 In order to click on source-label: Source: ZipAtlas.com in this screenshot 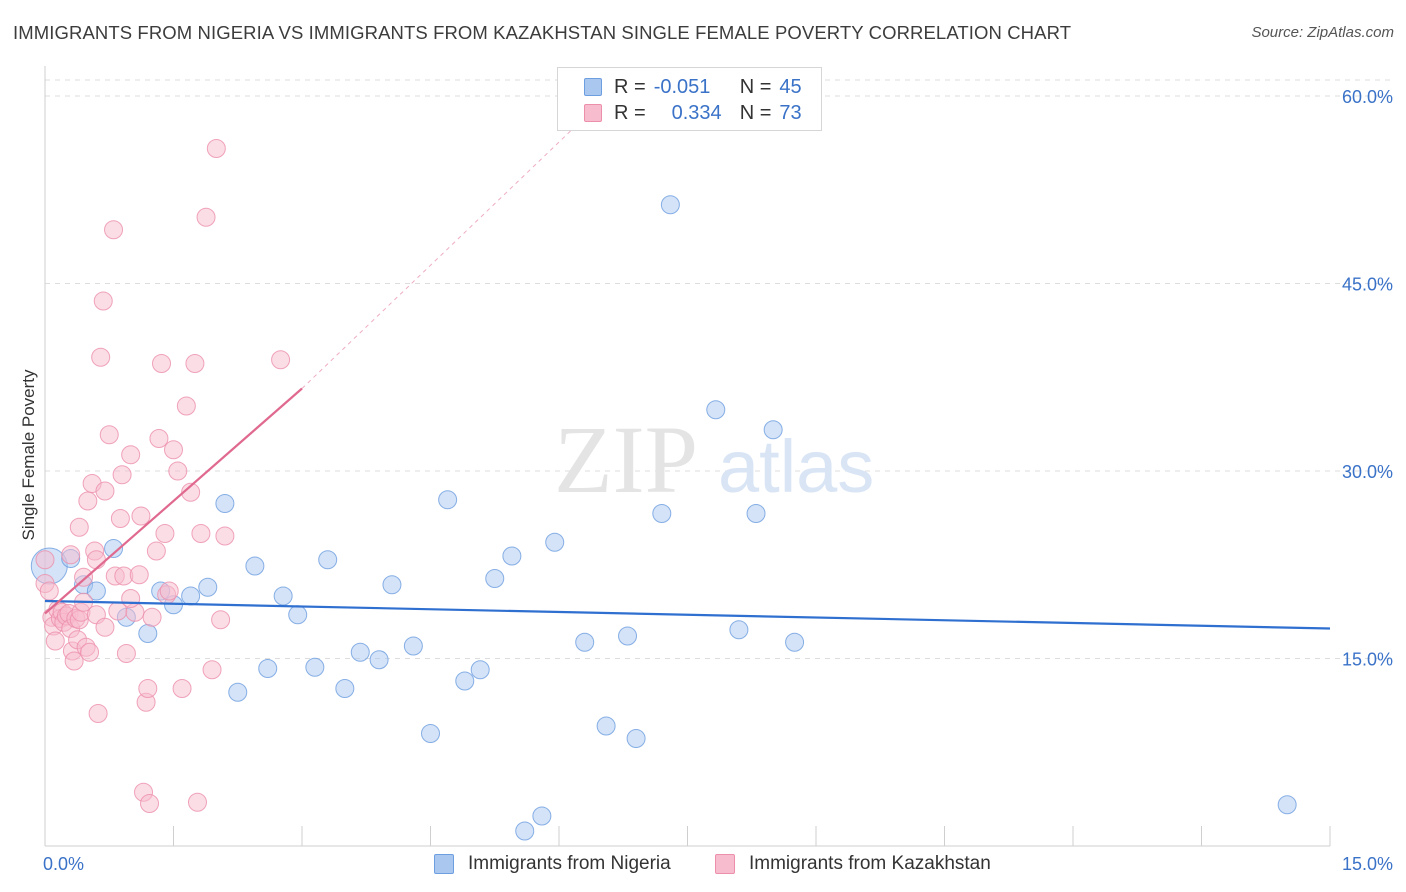, I will do `click(1322, 32)`.